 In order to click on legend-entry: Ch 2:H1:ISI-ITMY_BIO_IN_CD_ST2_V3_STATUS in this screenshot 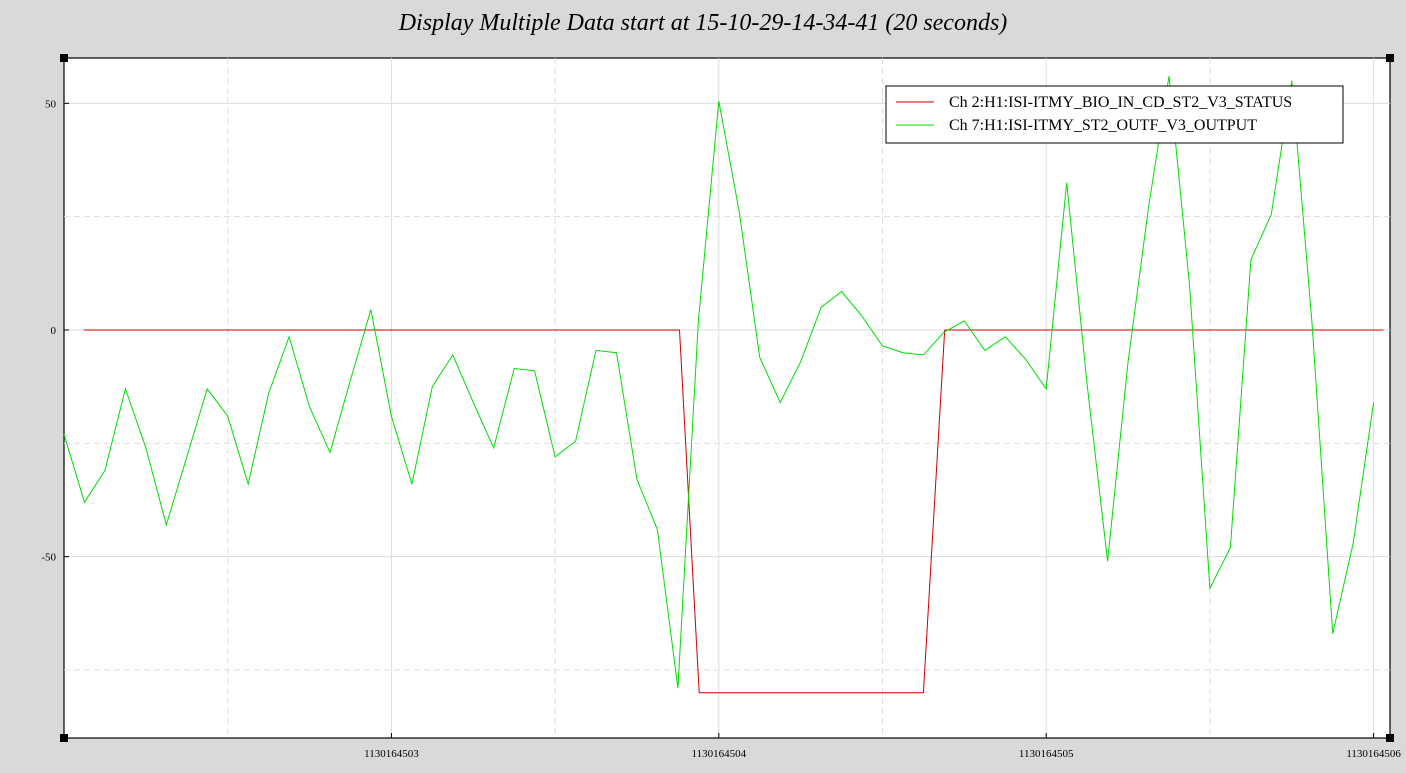, I will do `click(1120, 102)`.